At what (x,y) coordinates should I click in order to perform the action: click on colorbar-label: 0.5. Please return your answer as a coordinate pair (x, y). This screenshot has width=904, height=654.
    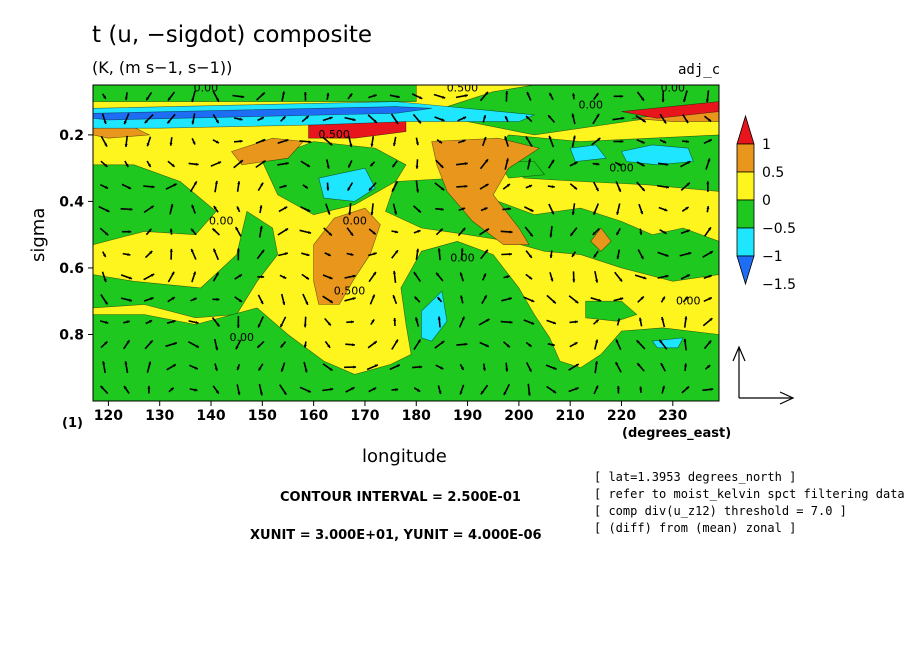
    Looking at the image, I should click on (773, 173).